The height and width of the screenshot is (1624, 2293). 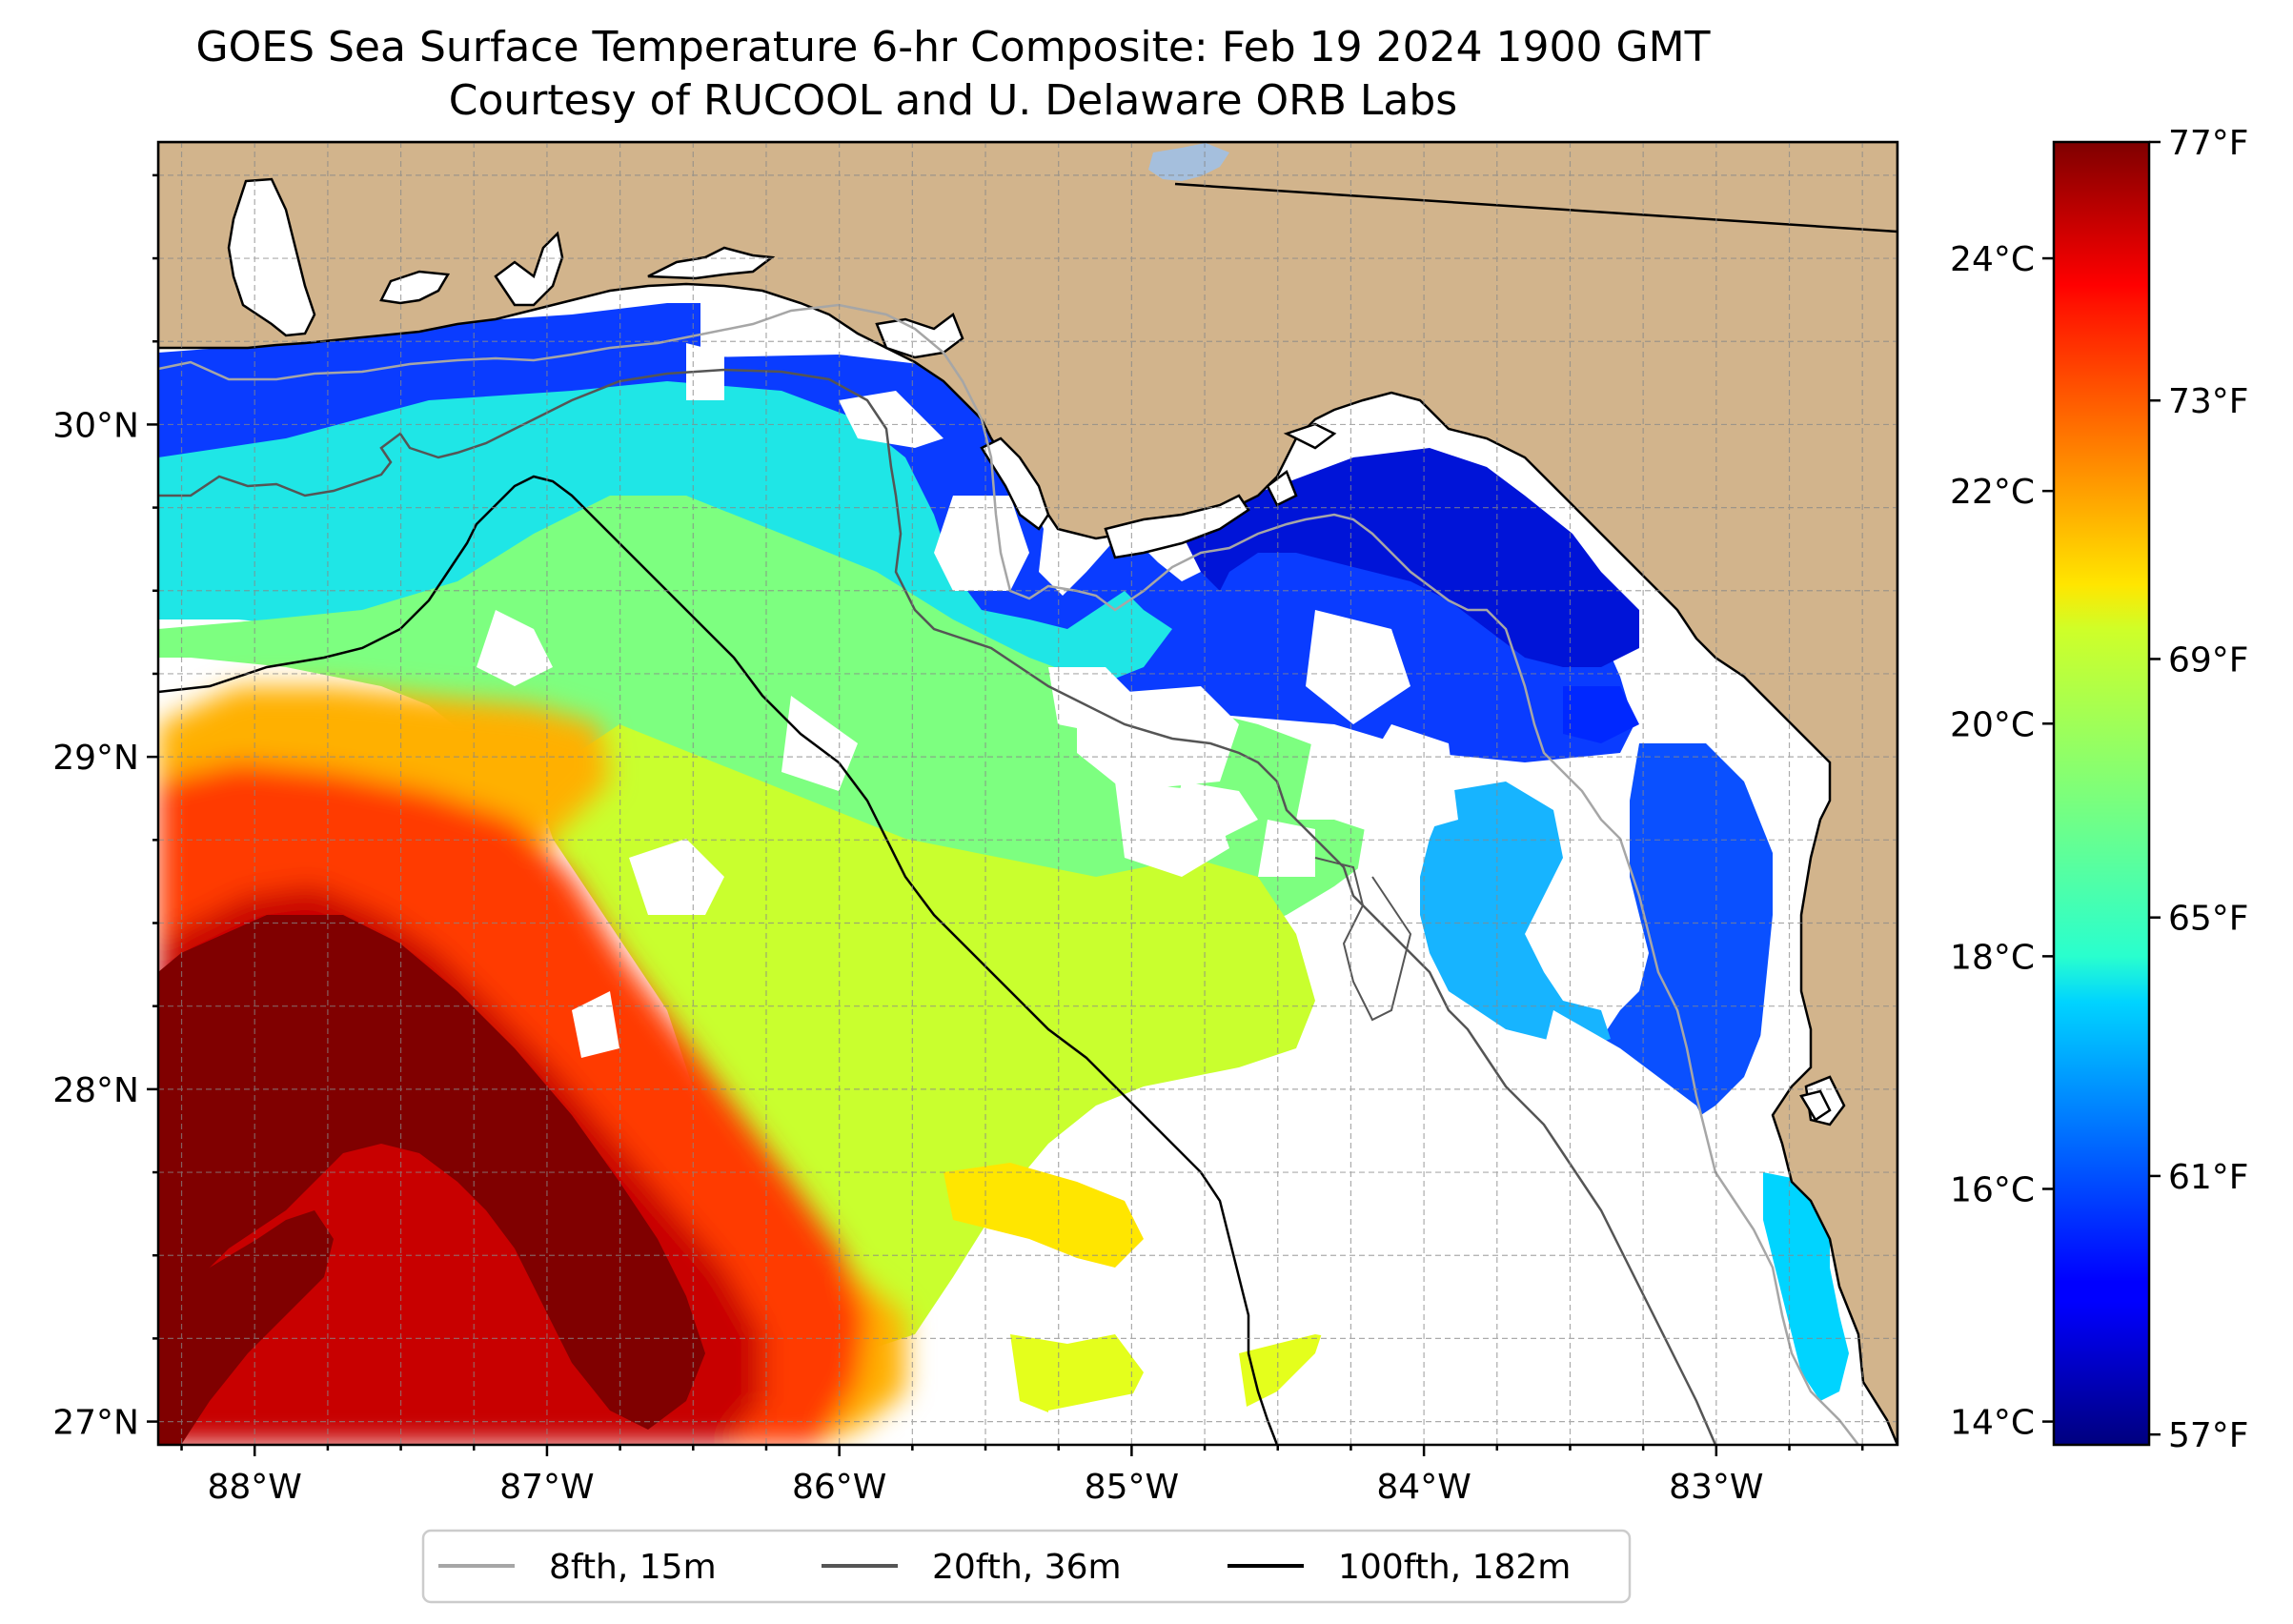 What do you see at coordinates (1993, 492) in the screenshot?
I see `colorbar-celsius-label: 22°C` at bounding box center [1993, 492].